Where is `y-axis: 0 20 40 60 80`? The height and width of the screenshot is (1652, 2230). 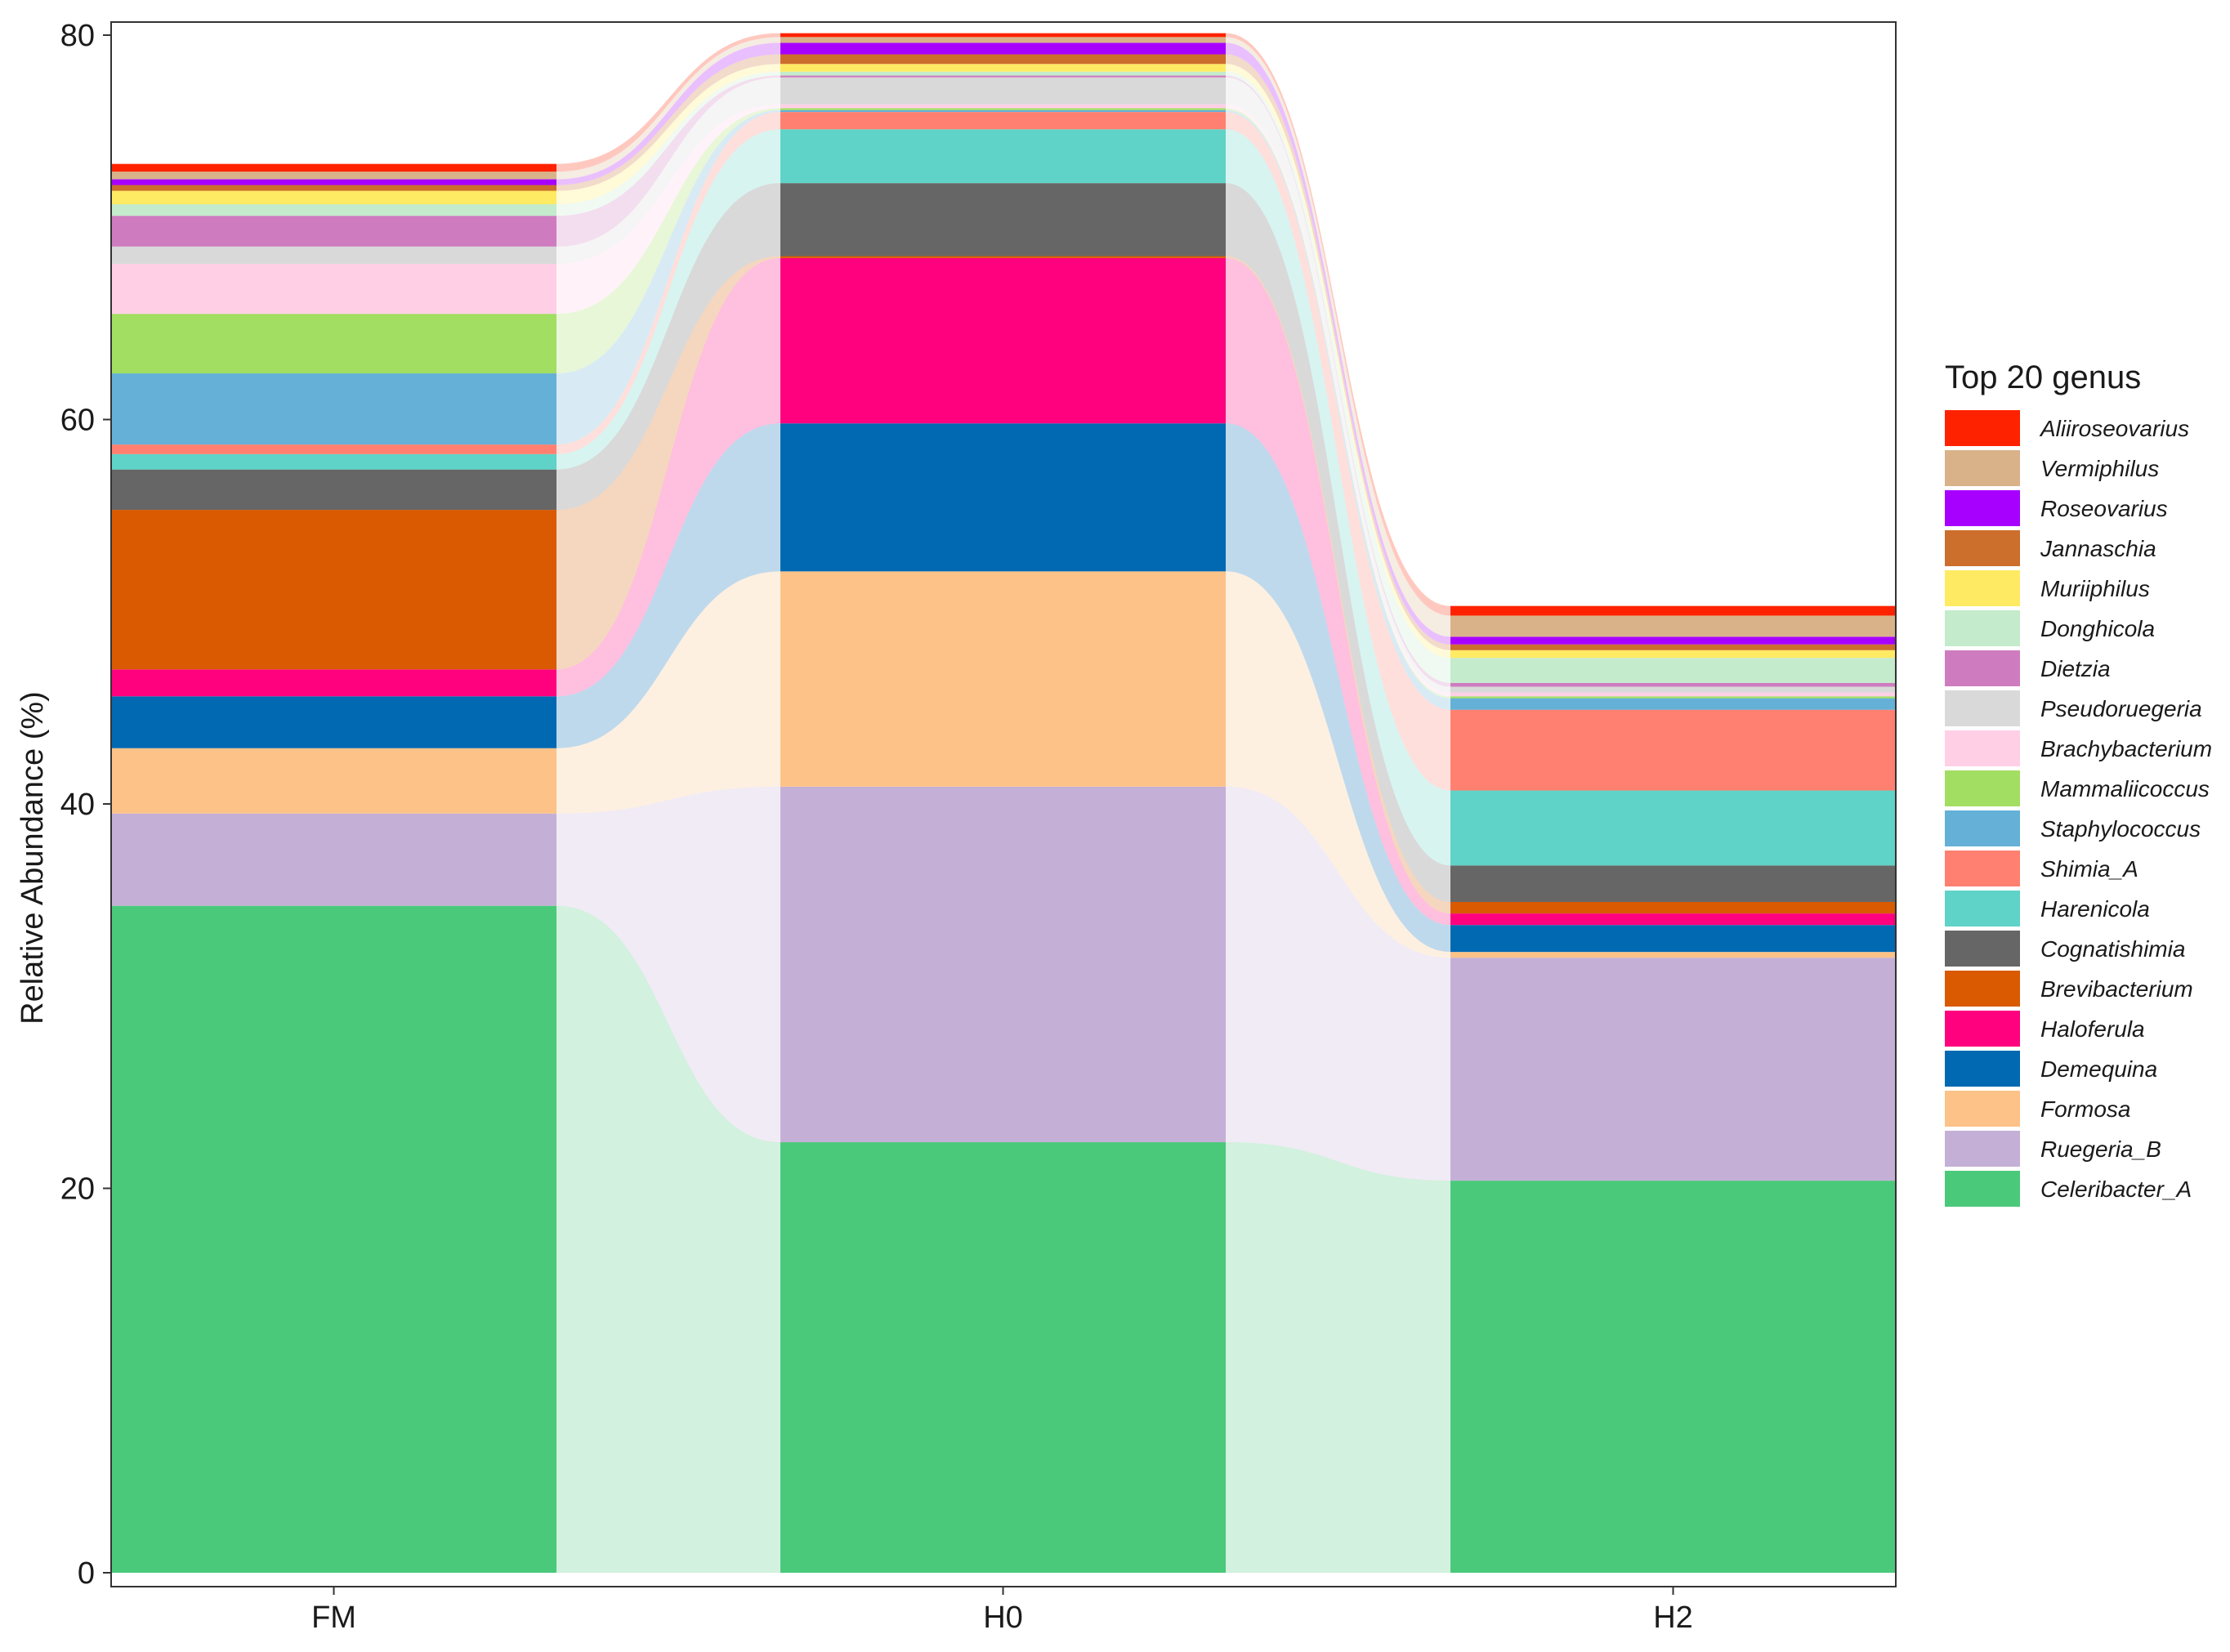 y-axis: 0 20 40 60 80 is located at coordinates (85, 805).